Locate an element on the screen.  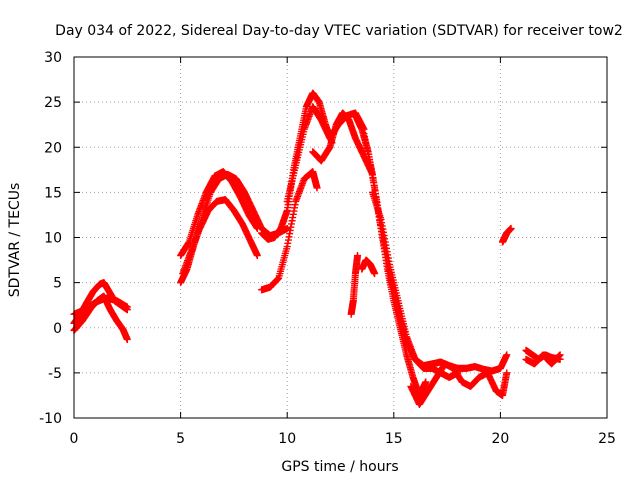
y-tick-label: 20 is located at coordinates (53, 148).